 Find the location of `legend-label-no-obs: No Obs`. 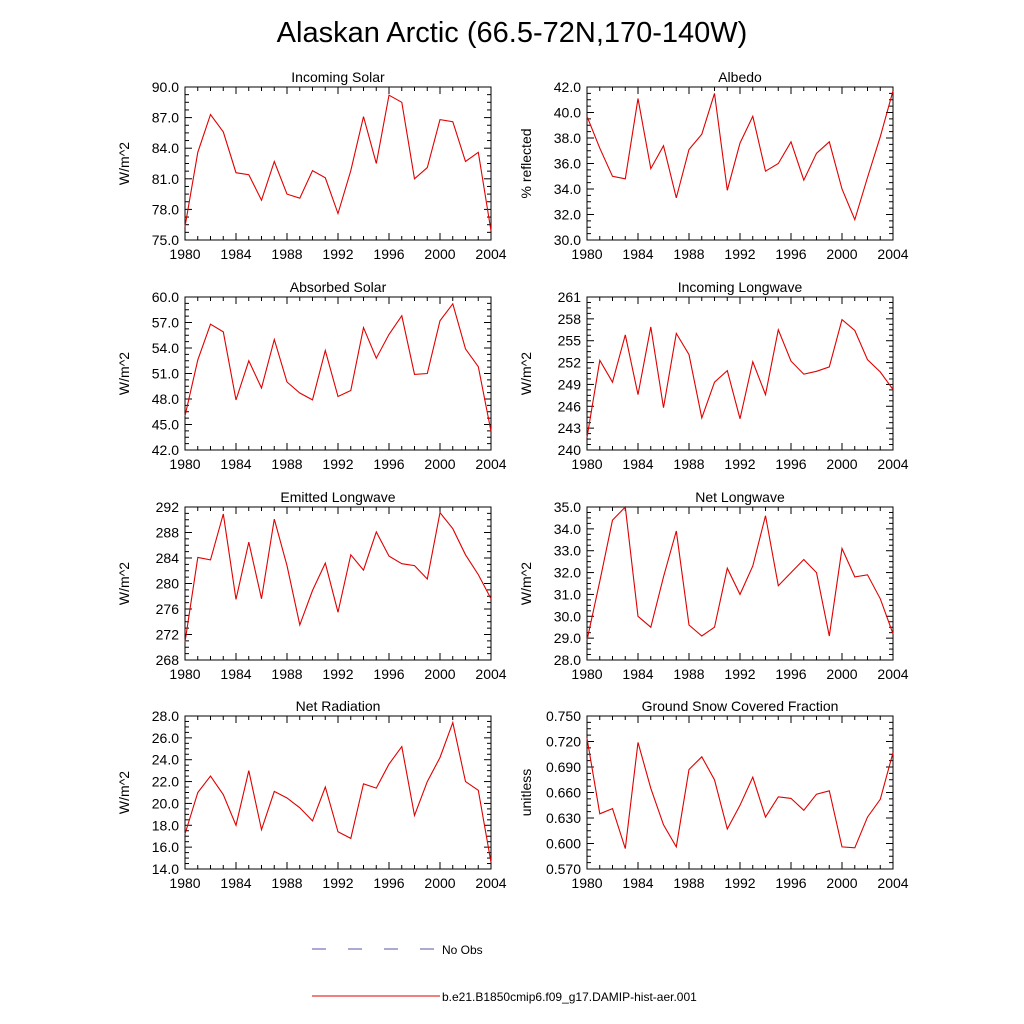

legend-label-no-obs: No Obs is located at coordinates (462, 950).